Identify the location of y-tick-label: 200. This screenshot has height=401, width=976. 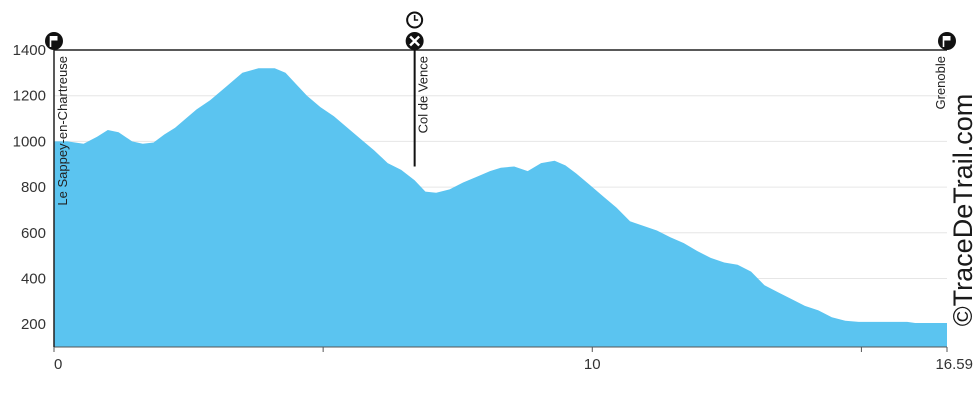
(33, 324).